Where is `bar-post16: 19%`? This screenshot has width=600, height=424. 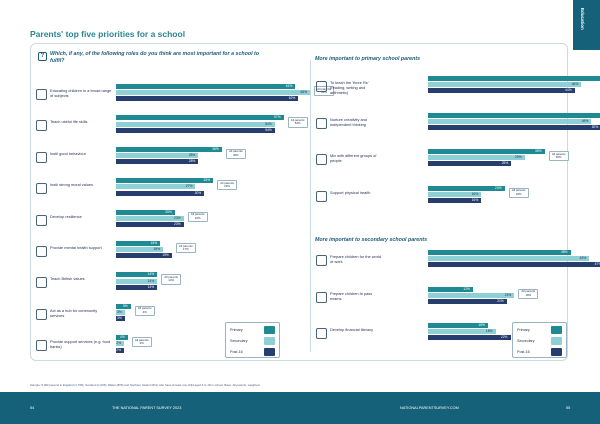 bar-post16: 19% is located at coordinates (144, 256).